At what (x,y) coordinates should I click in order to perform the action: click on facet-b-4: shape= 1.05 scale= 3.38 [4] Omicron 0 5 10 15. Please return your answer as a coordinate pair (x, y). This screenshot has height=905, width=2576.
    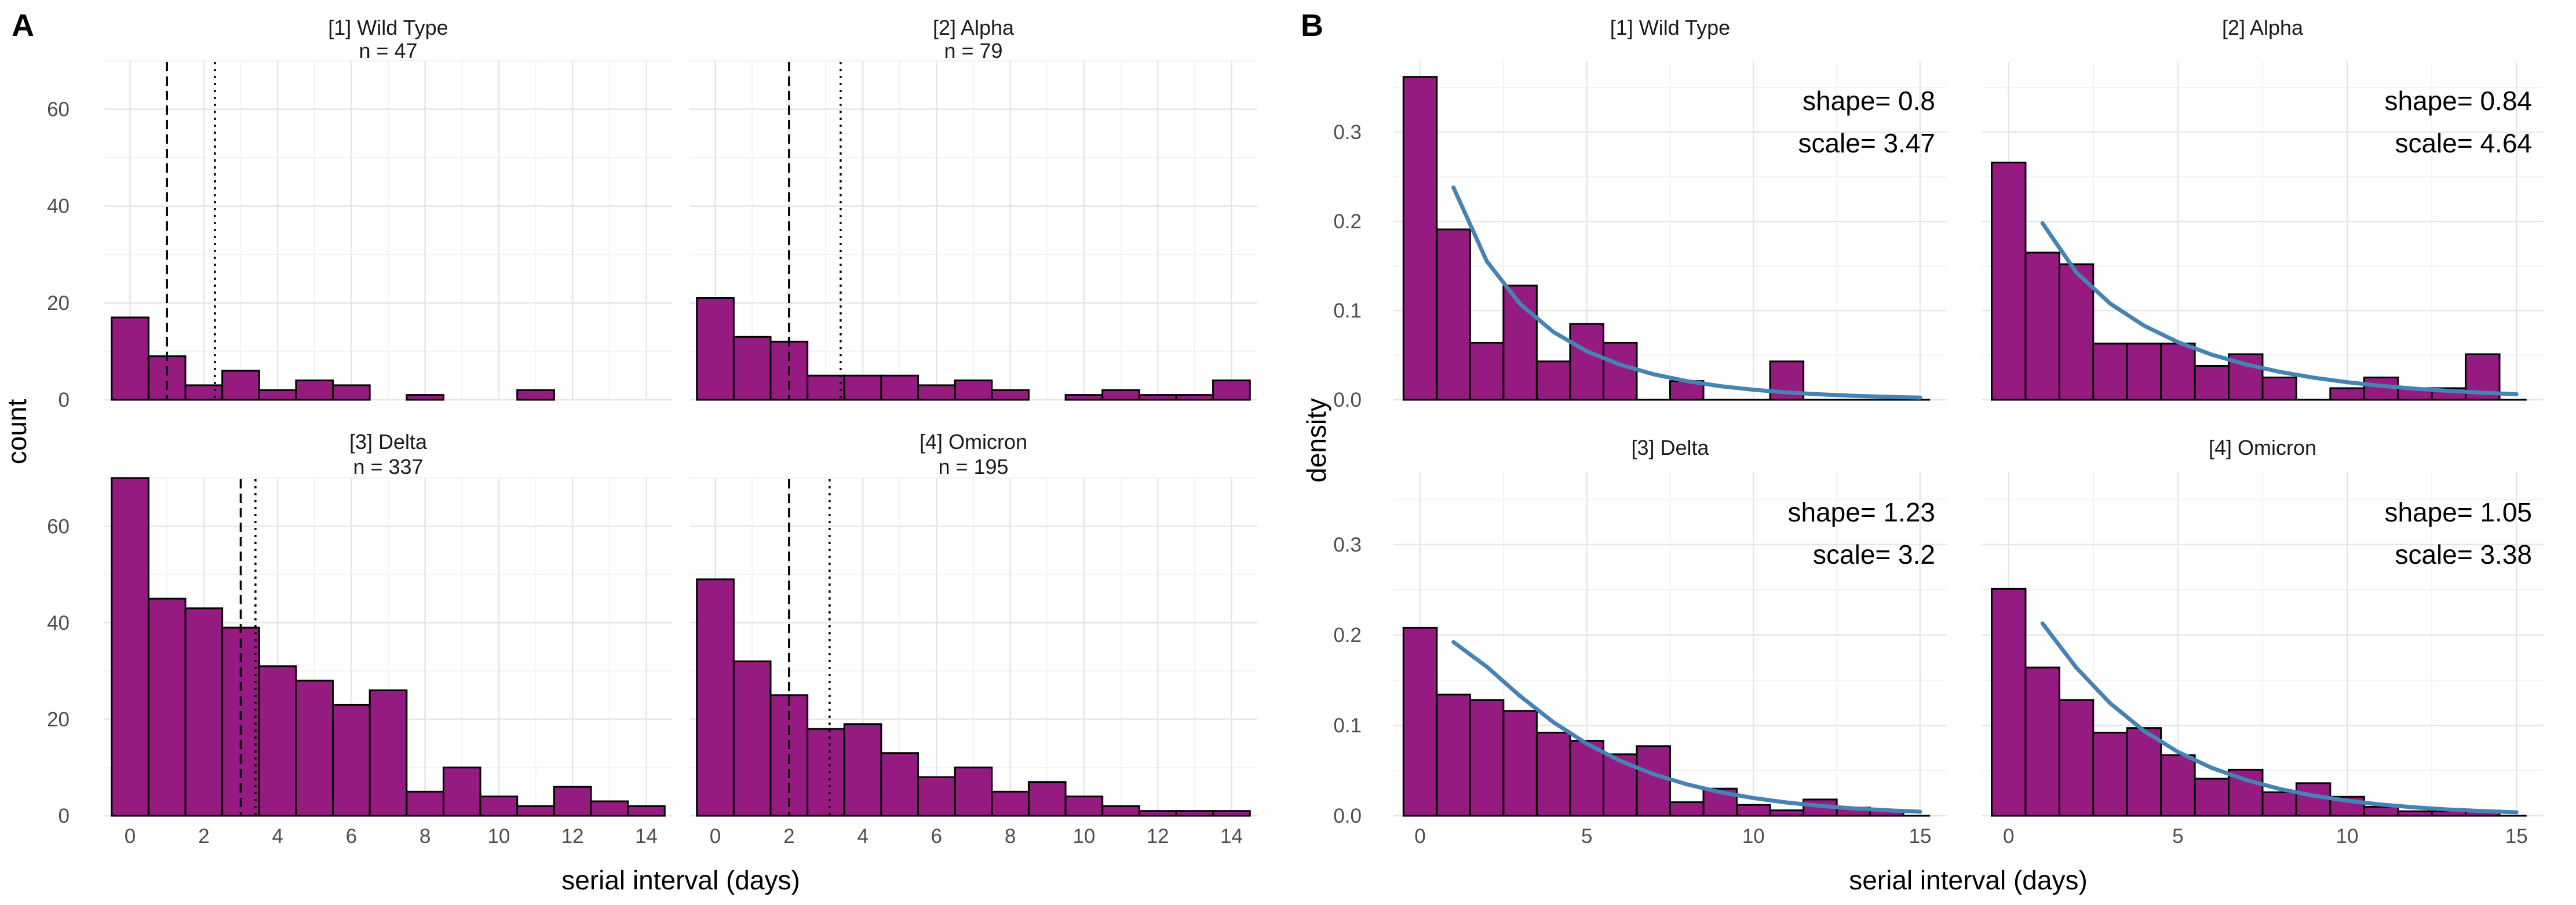
    Looking at the image, I should click on (2263, 642).